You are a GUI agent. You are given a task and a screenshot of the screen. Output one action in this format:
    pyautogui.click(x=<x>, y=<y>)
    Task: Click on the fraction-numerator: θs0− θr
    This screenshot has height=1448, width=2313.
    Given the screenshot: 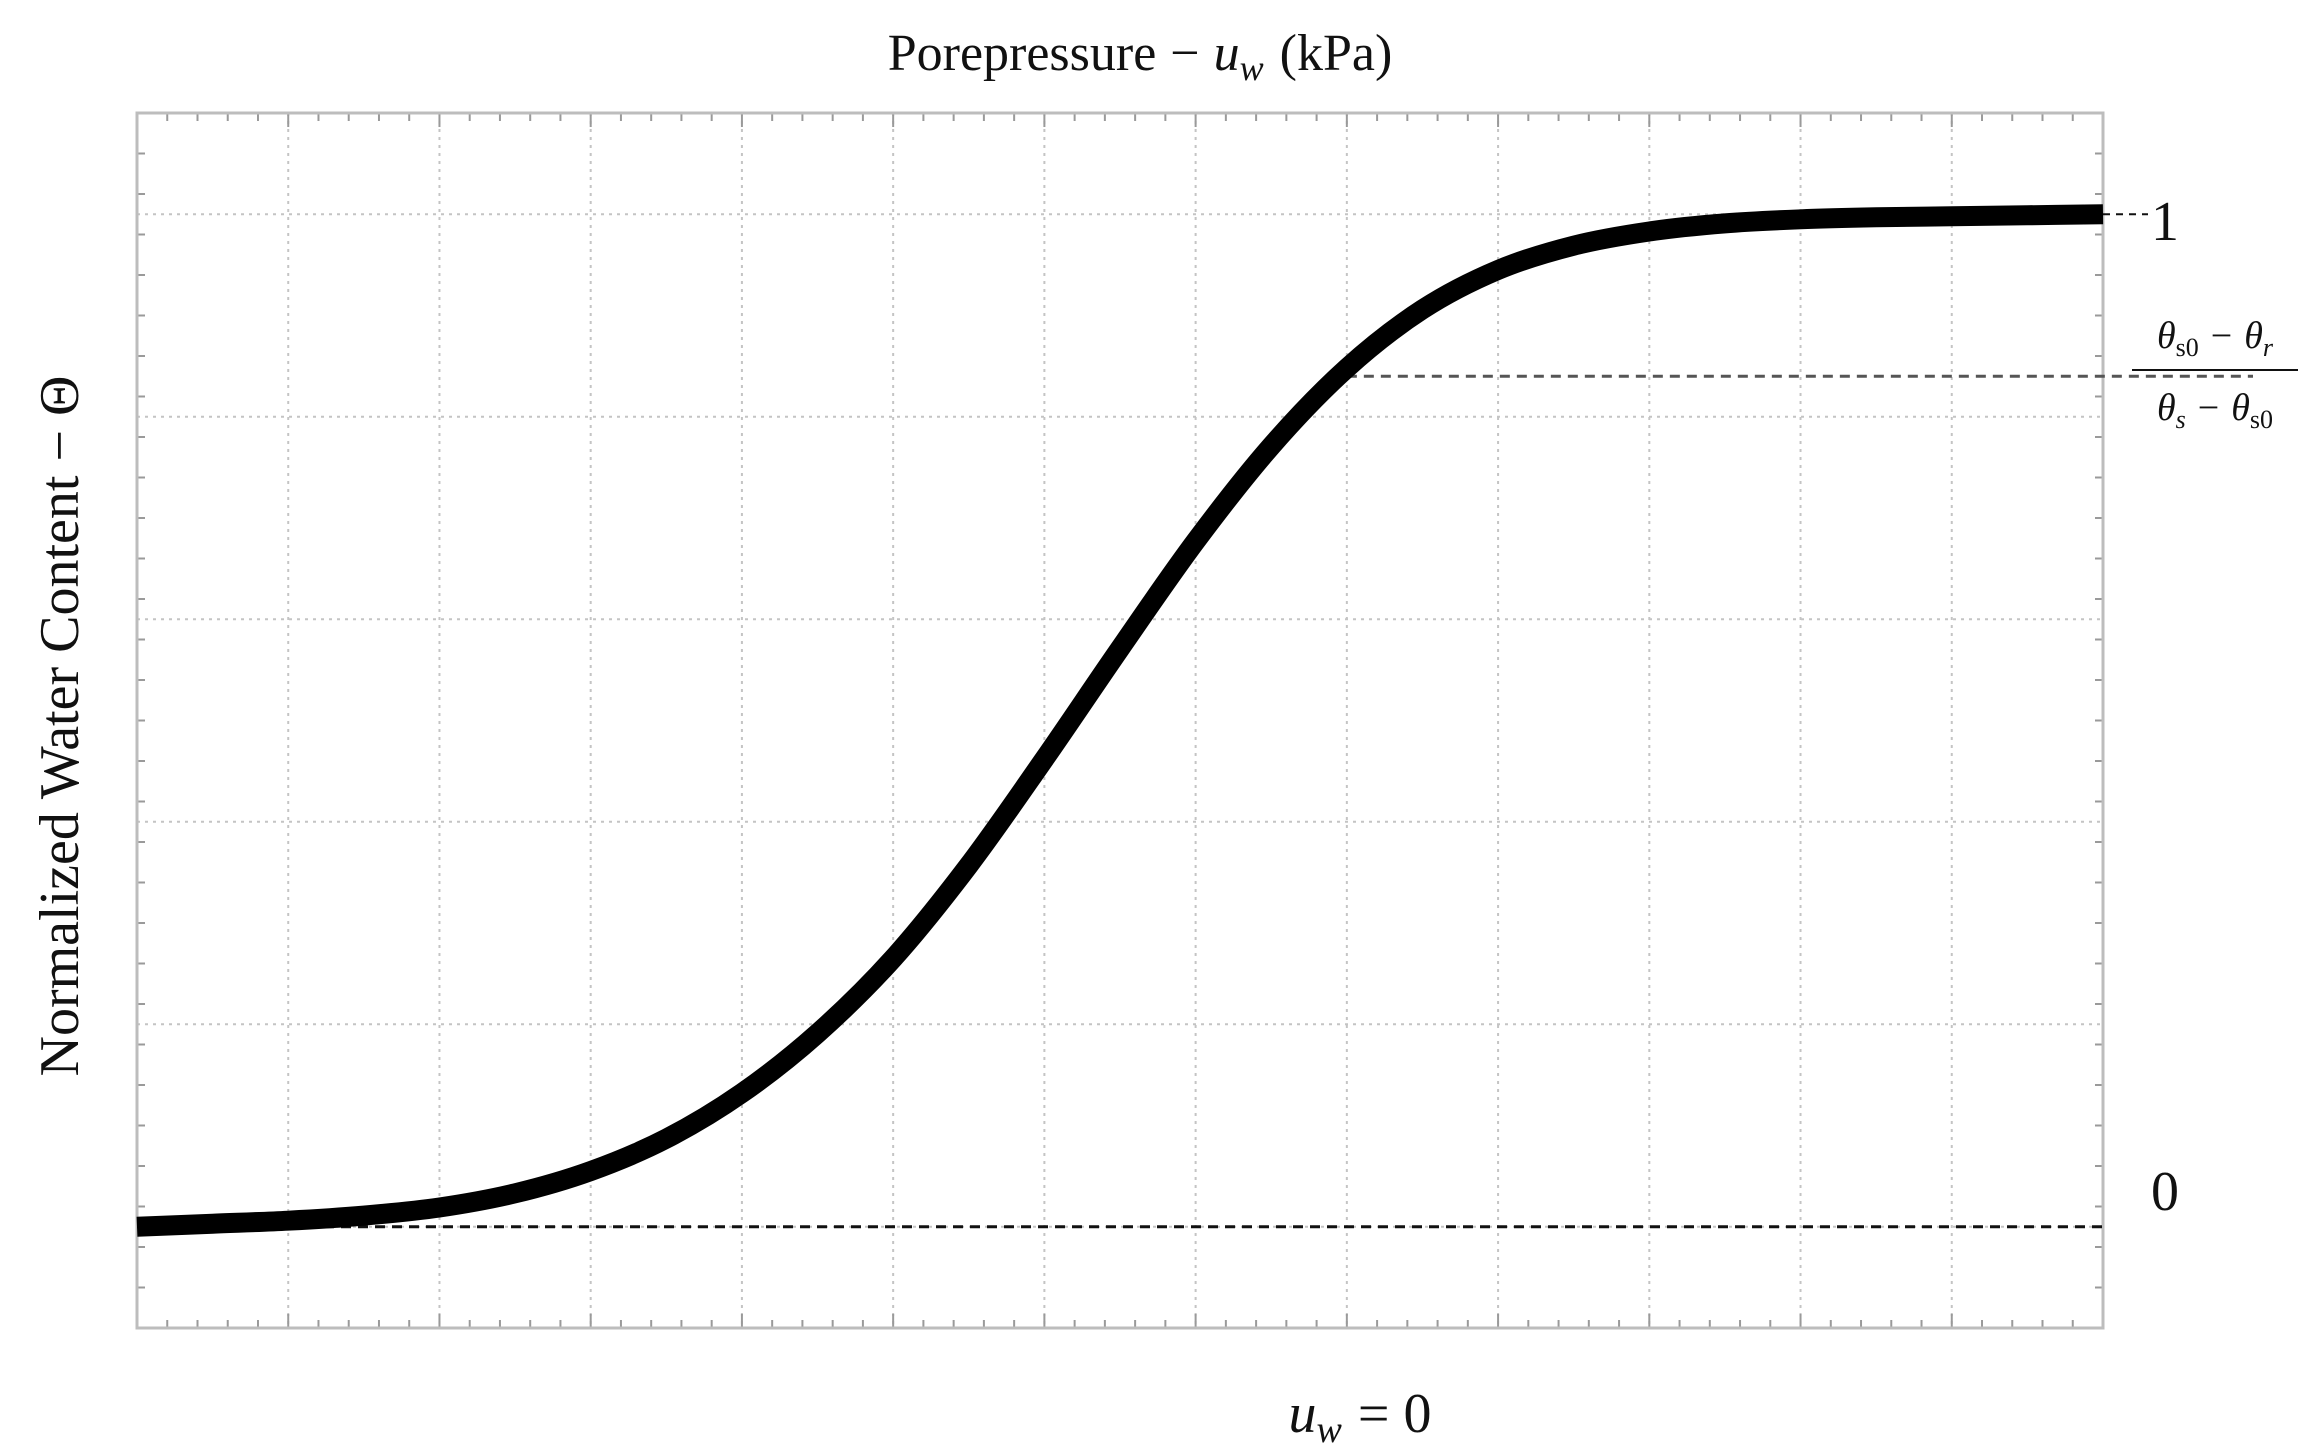 What is the action you would take?
    pyautogui.click(x=2215, y=338)
    